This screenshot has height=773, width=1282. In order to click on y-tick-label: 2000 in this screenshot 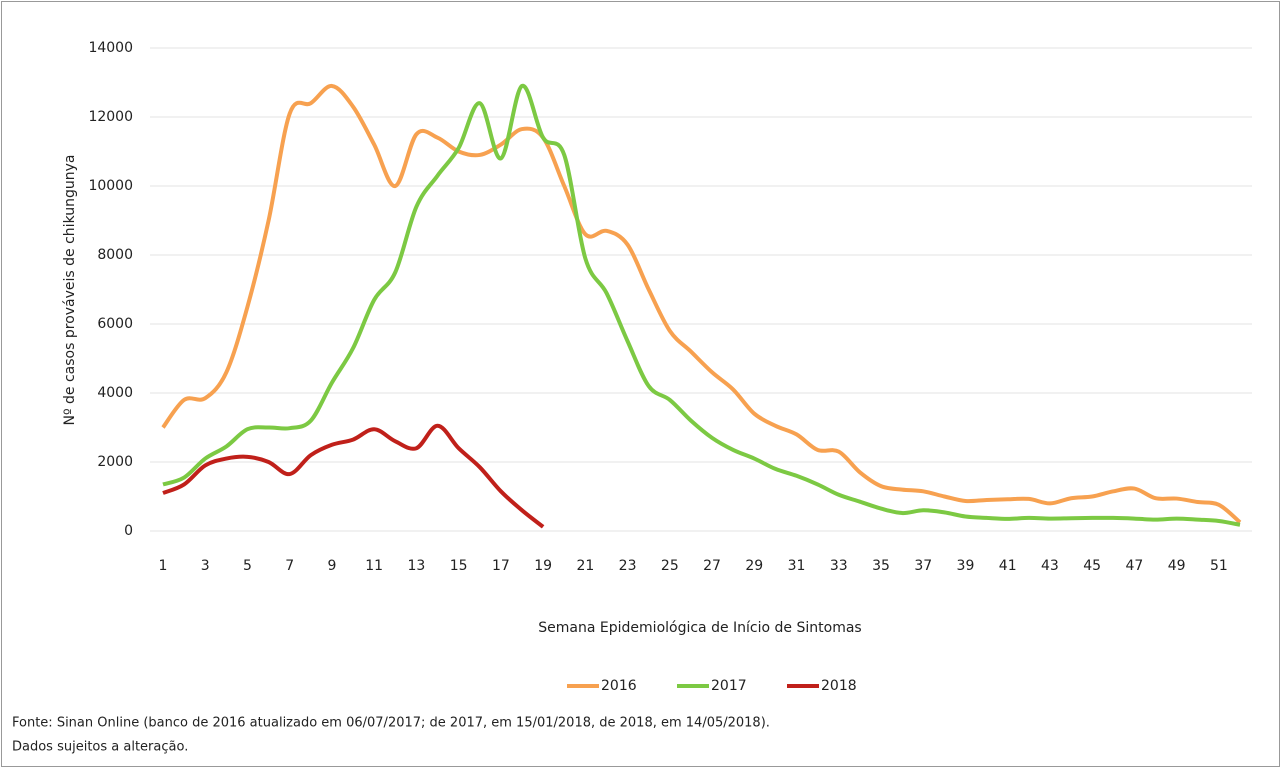, I will do `click(115, 462)`.